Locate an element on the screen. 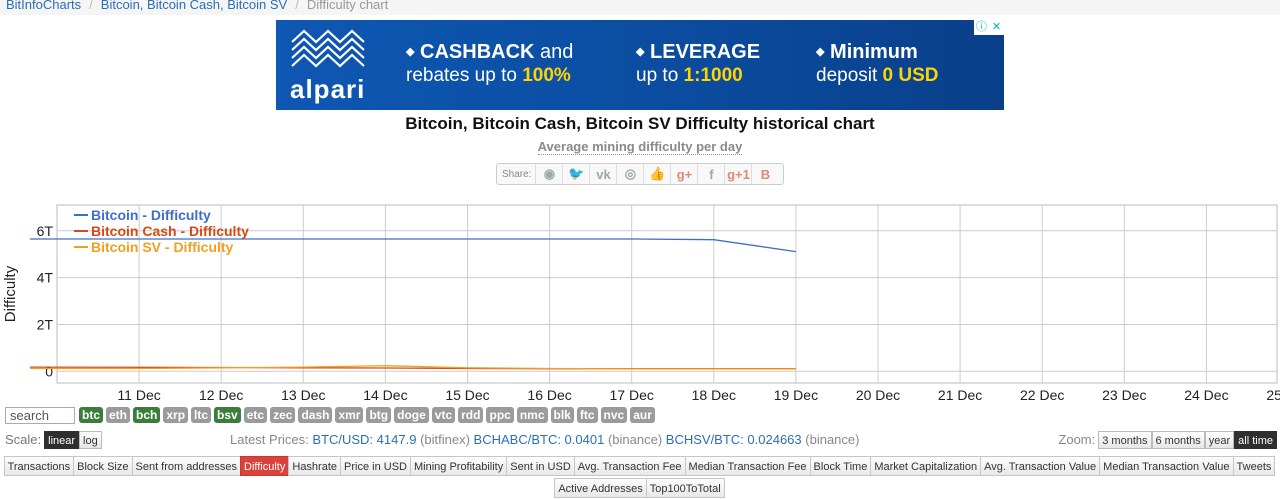 The height and width of the screenshot is (499, 1280). coin-bch-button: bch is located at coordinates (147, 415).